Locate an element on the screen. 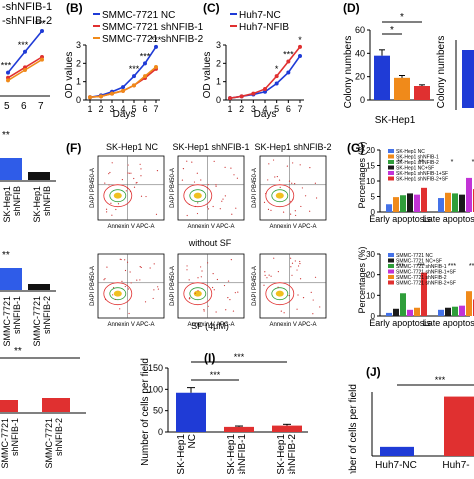 This screenshot has width=474, height=479. panel-i-ytick-label: 150 is located at coordinates (155, 368).